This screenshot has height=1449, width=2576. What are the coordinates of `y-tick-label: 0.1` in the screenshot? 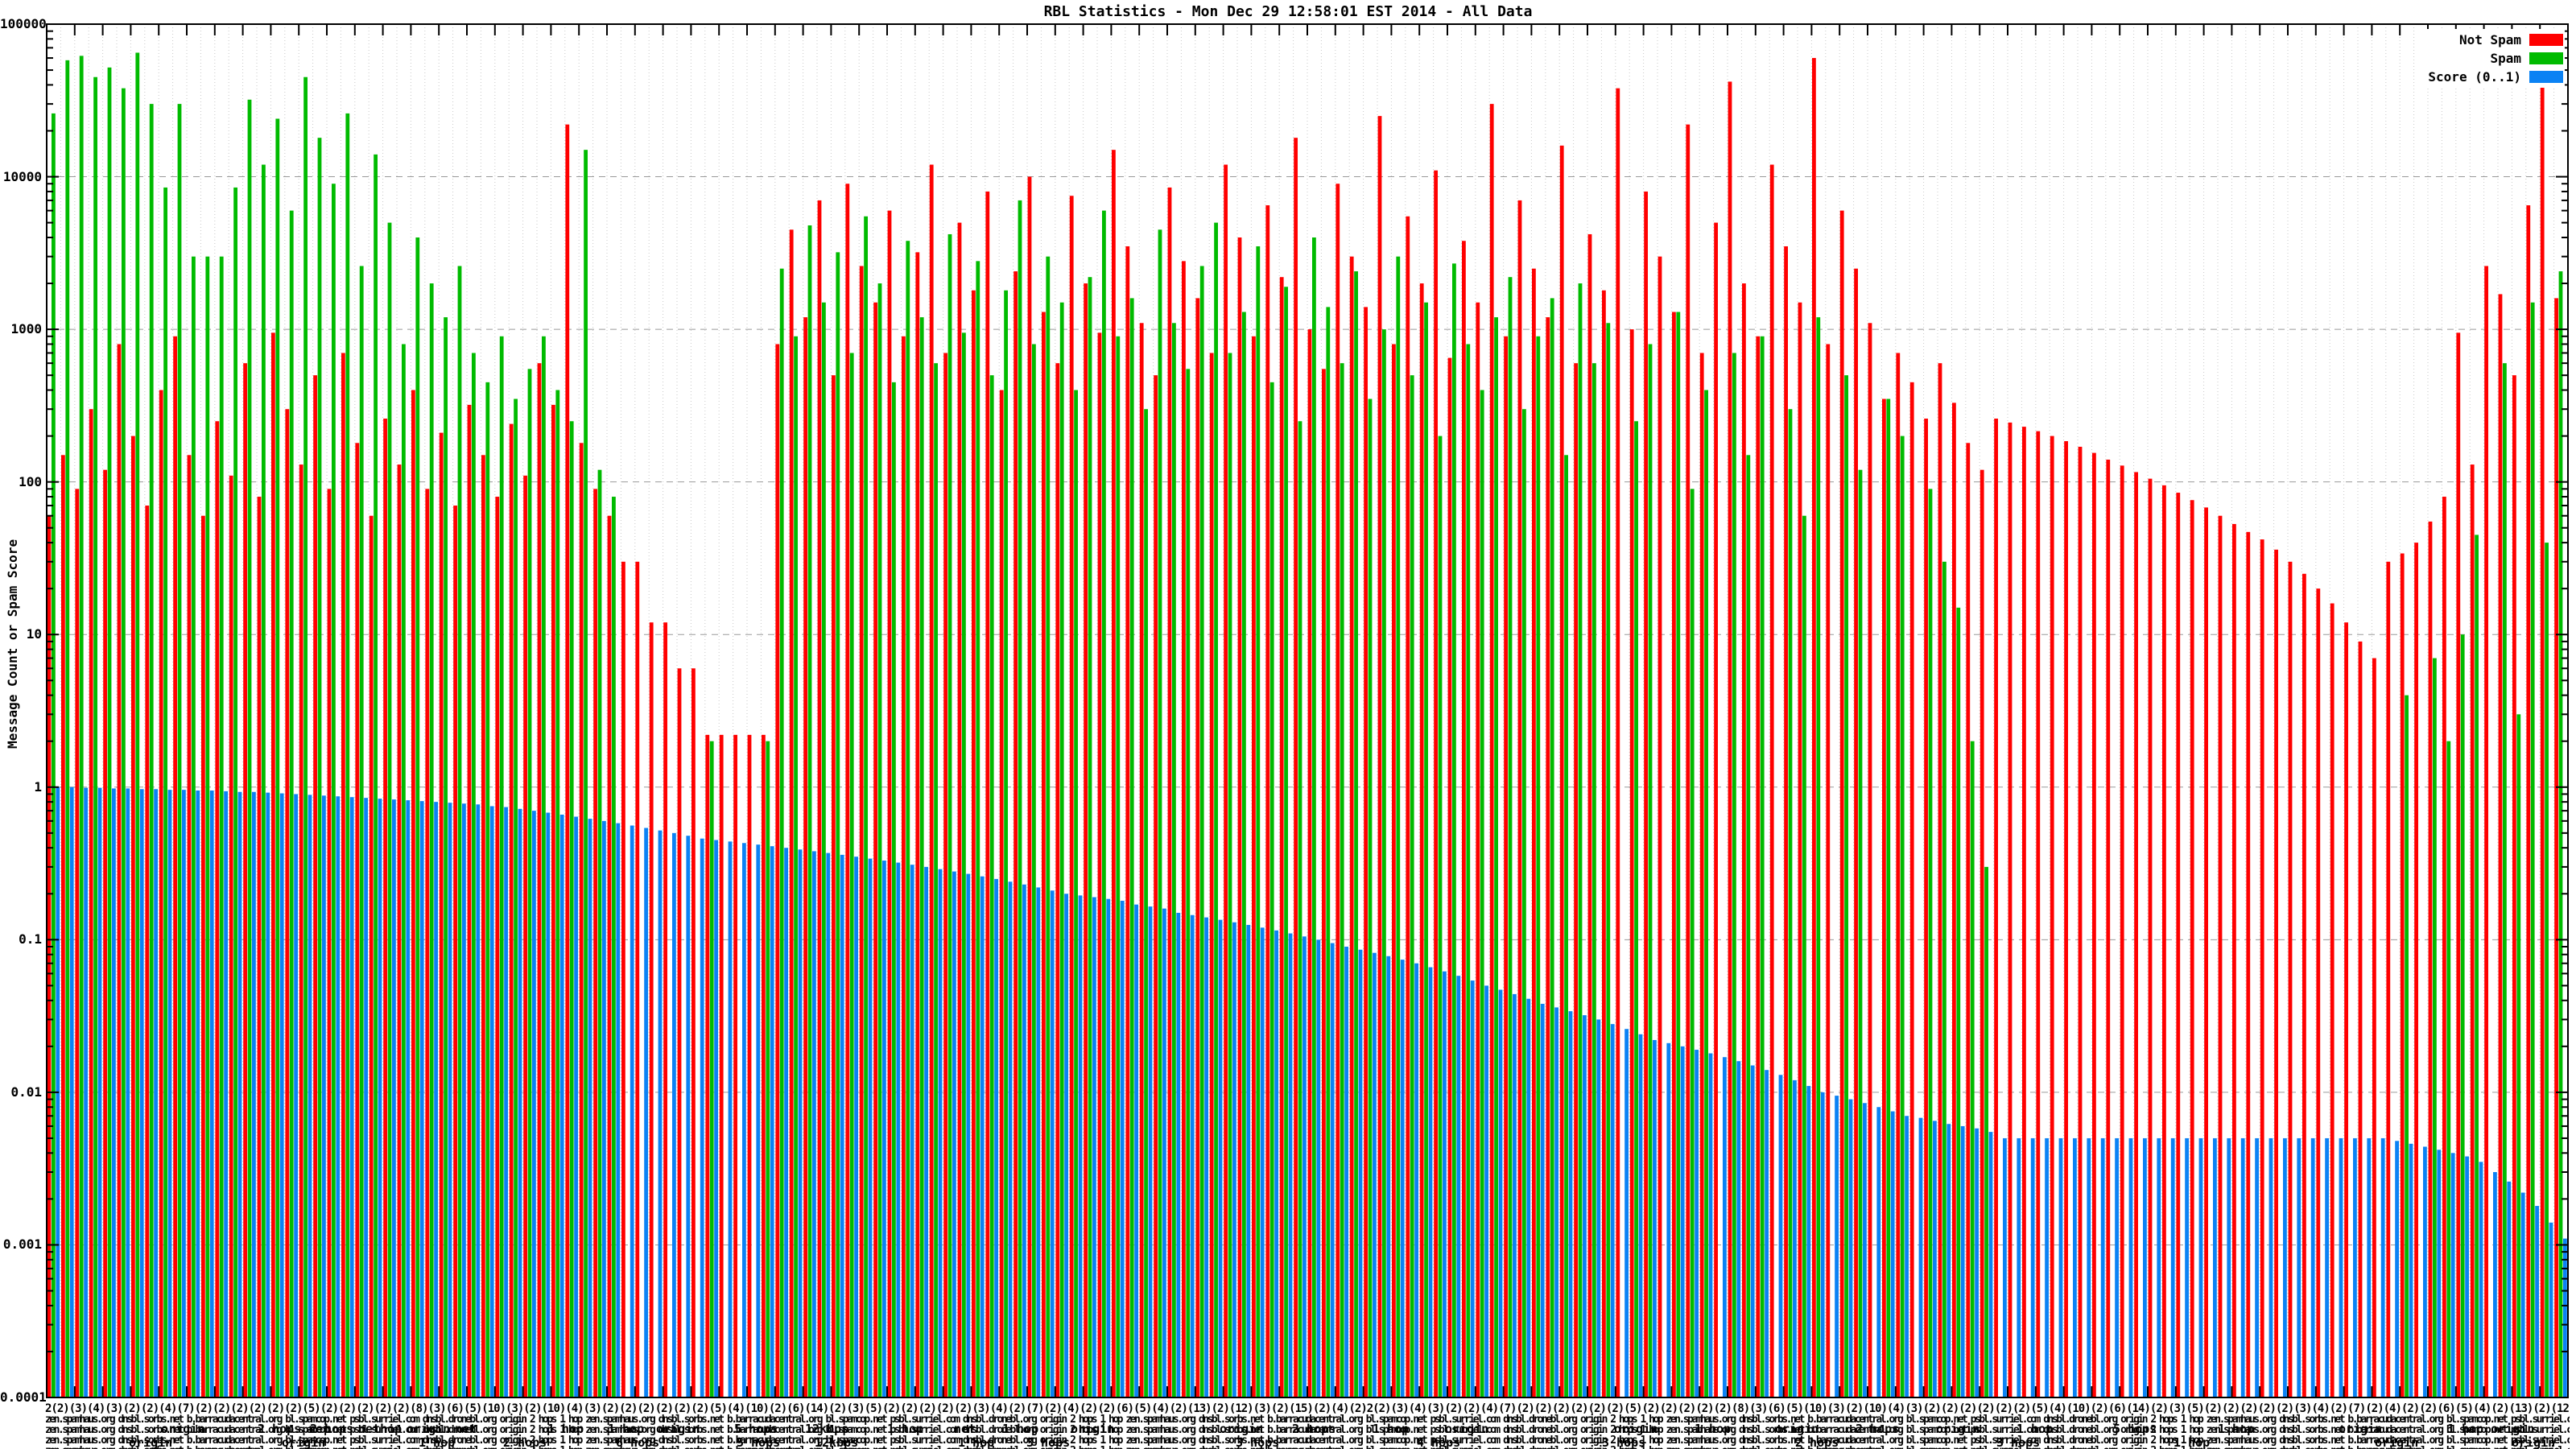 It's located at (30, 939).